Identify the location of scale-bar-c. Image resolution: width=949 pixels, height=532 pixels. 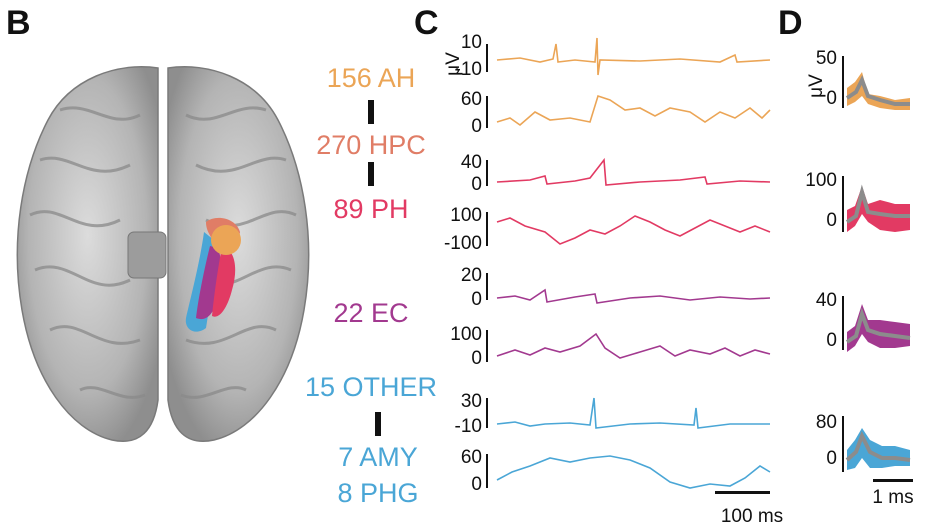
(742, 492).